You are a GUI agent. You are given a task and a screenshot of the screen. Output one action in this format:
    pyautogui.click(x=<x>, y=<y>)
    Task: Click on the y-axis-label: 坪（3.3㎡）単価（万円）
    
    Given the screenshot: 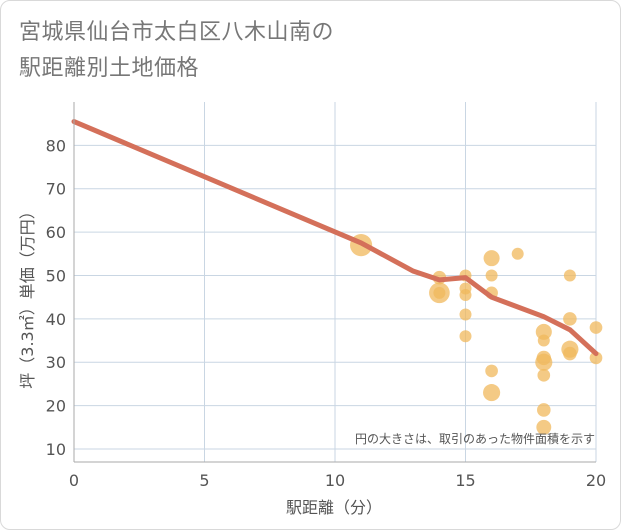 What is the action you would take?
    pyautogui.click(x=27, y=295)
    